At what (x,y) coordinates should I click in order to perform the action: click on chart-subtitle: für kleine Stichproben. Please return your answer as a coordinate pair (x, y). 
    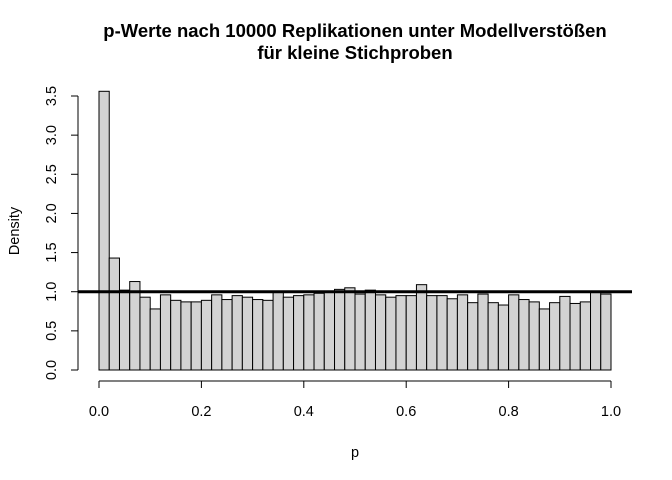
    Looking at the image, I should click on (354, 52).